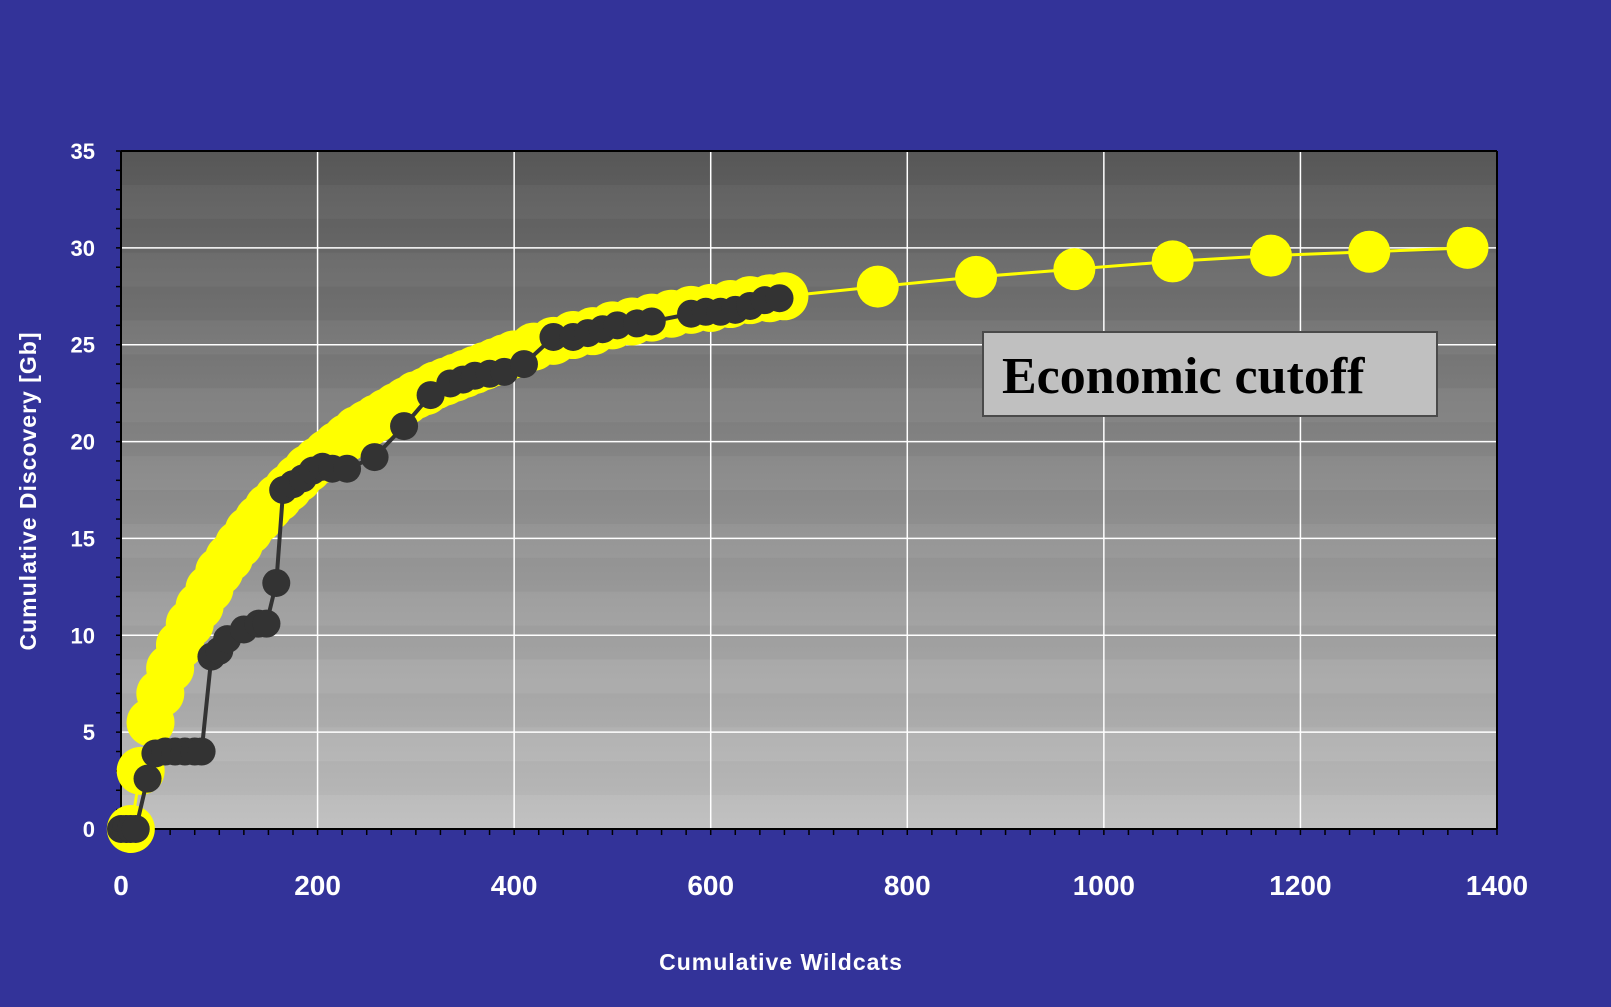  What do you see at coordinates (317, 885) in the screenshot?
I see `x-tick-label: 200` at bounding box center [317, 885].